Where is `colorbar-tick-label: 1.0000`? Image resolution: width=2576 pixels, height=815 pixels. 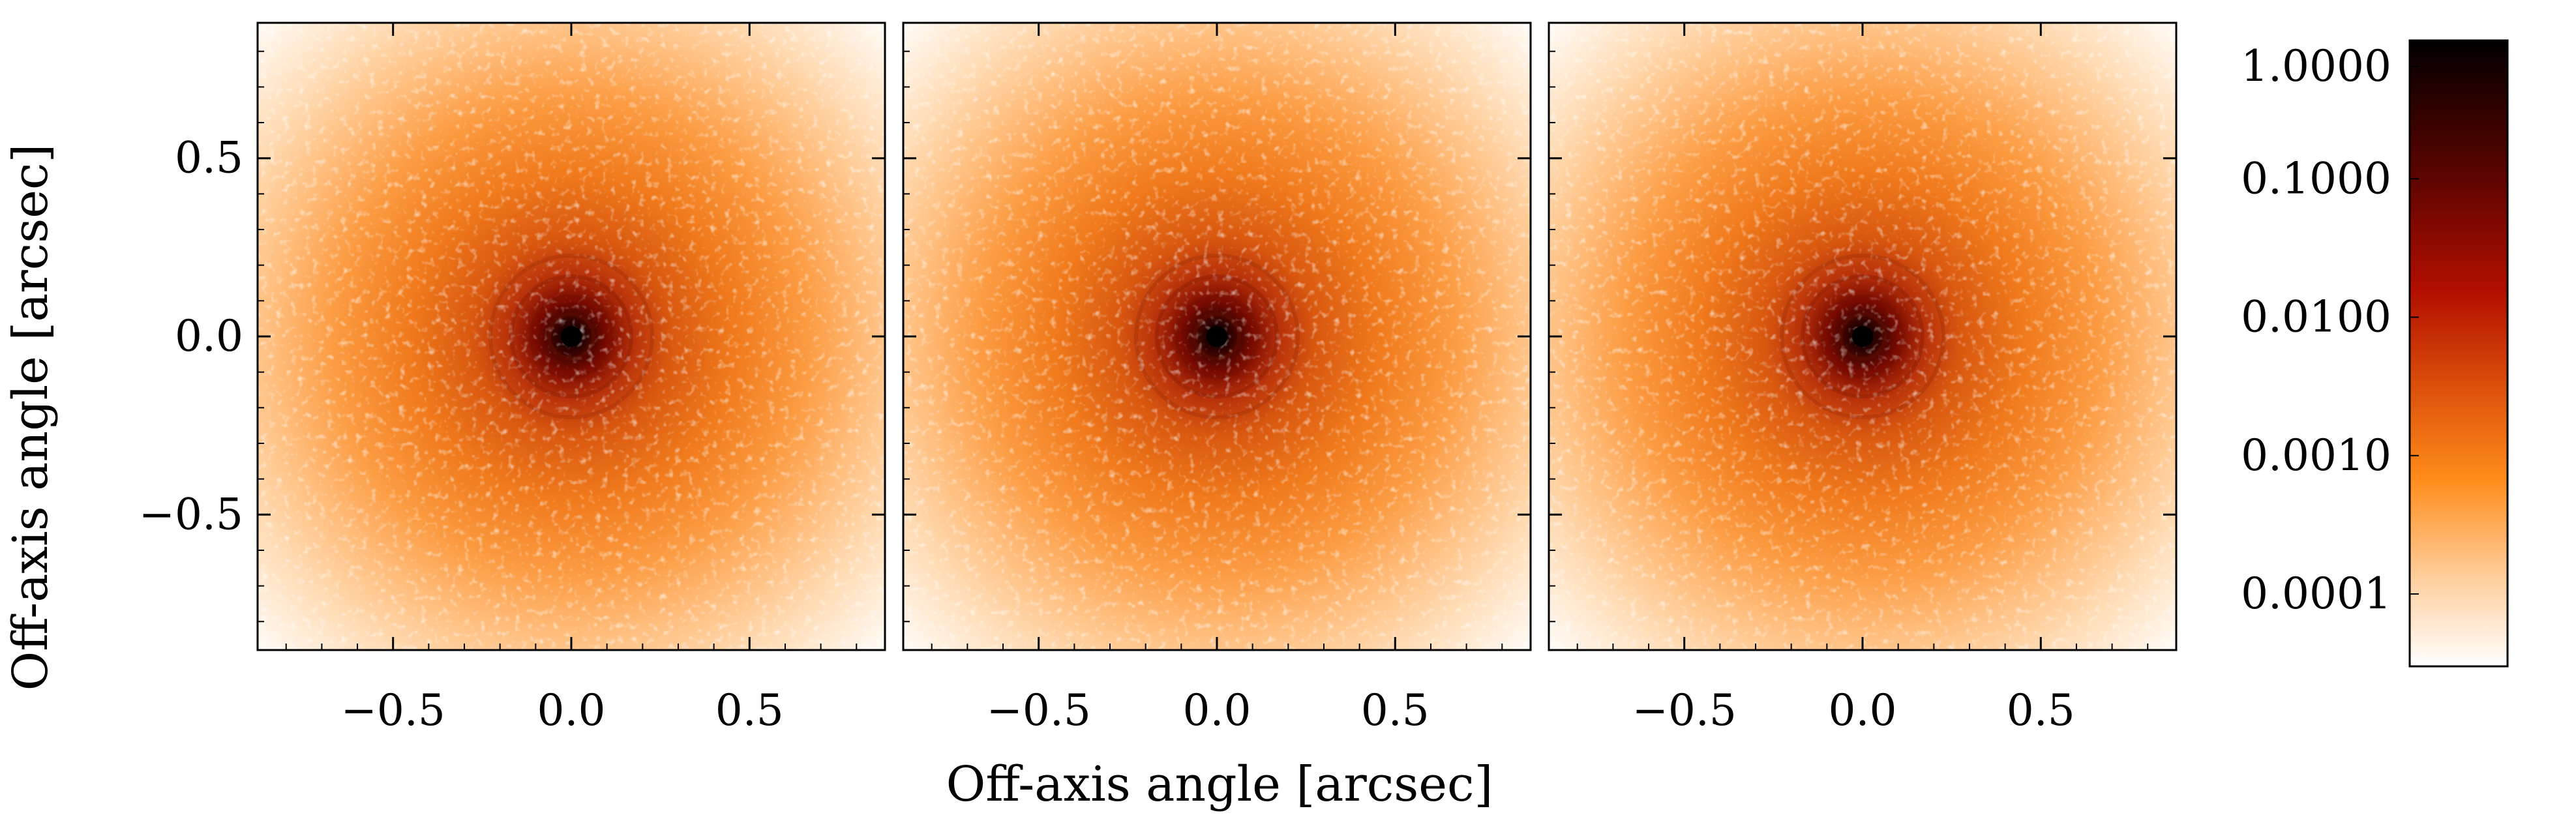
colorbar-tick-label: 1.0000 is located at coordinates (2316, 66).